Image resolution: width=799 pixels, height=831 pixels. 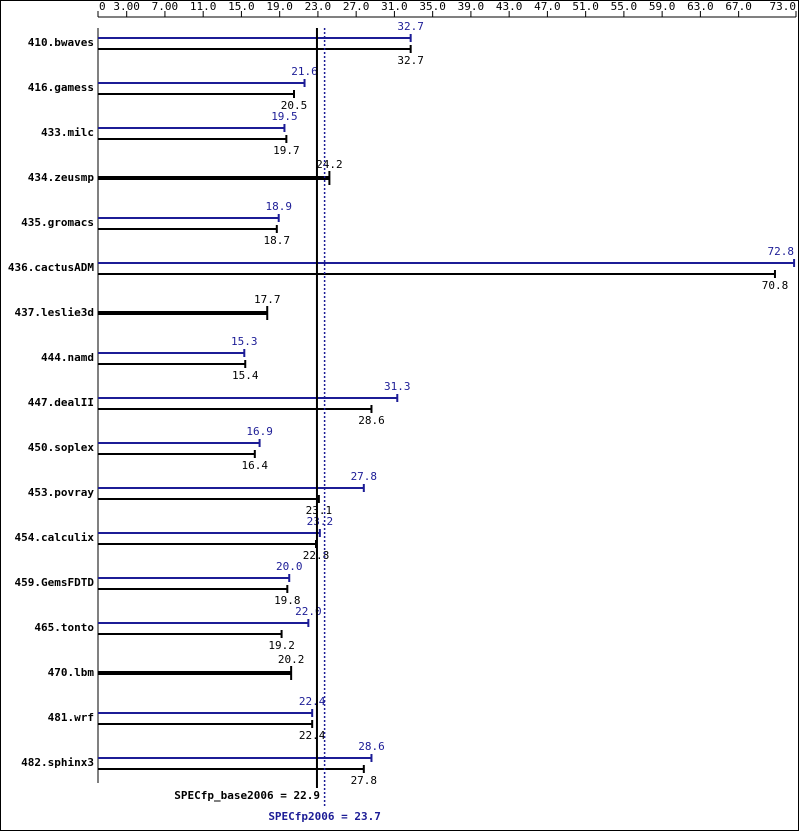 What do you see at coordinates (61, 492) in the screenshot?
I see `category-label: 453.povray` at bounding box center [61, 492].